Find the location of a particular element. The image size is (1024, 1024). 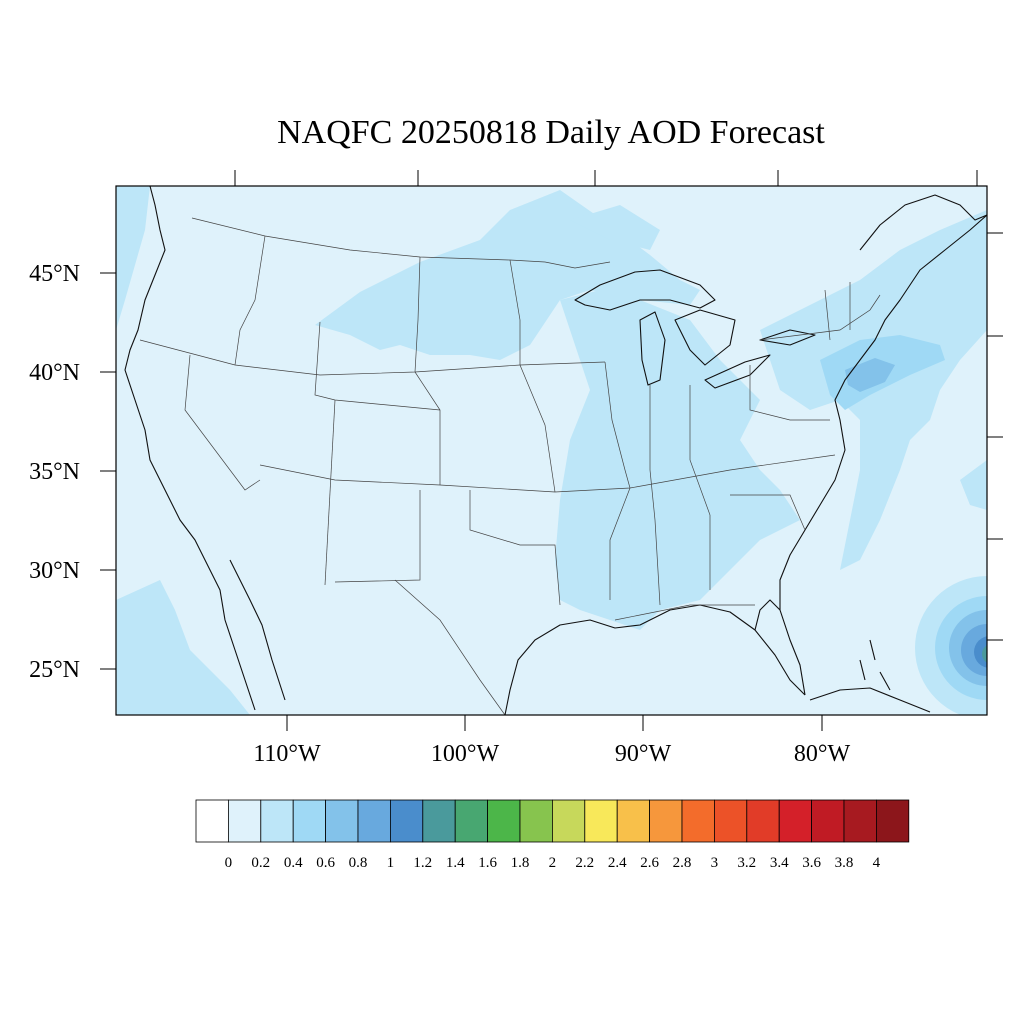

aod-contour-midatlantic-high is located at coordinates (870, 375).